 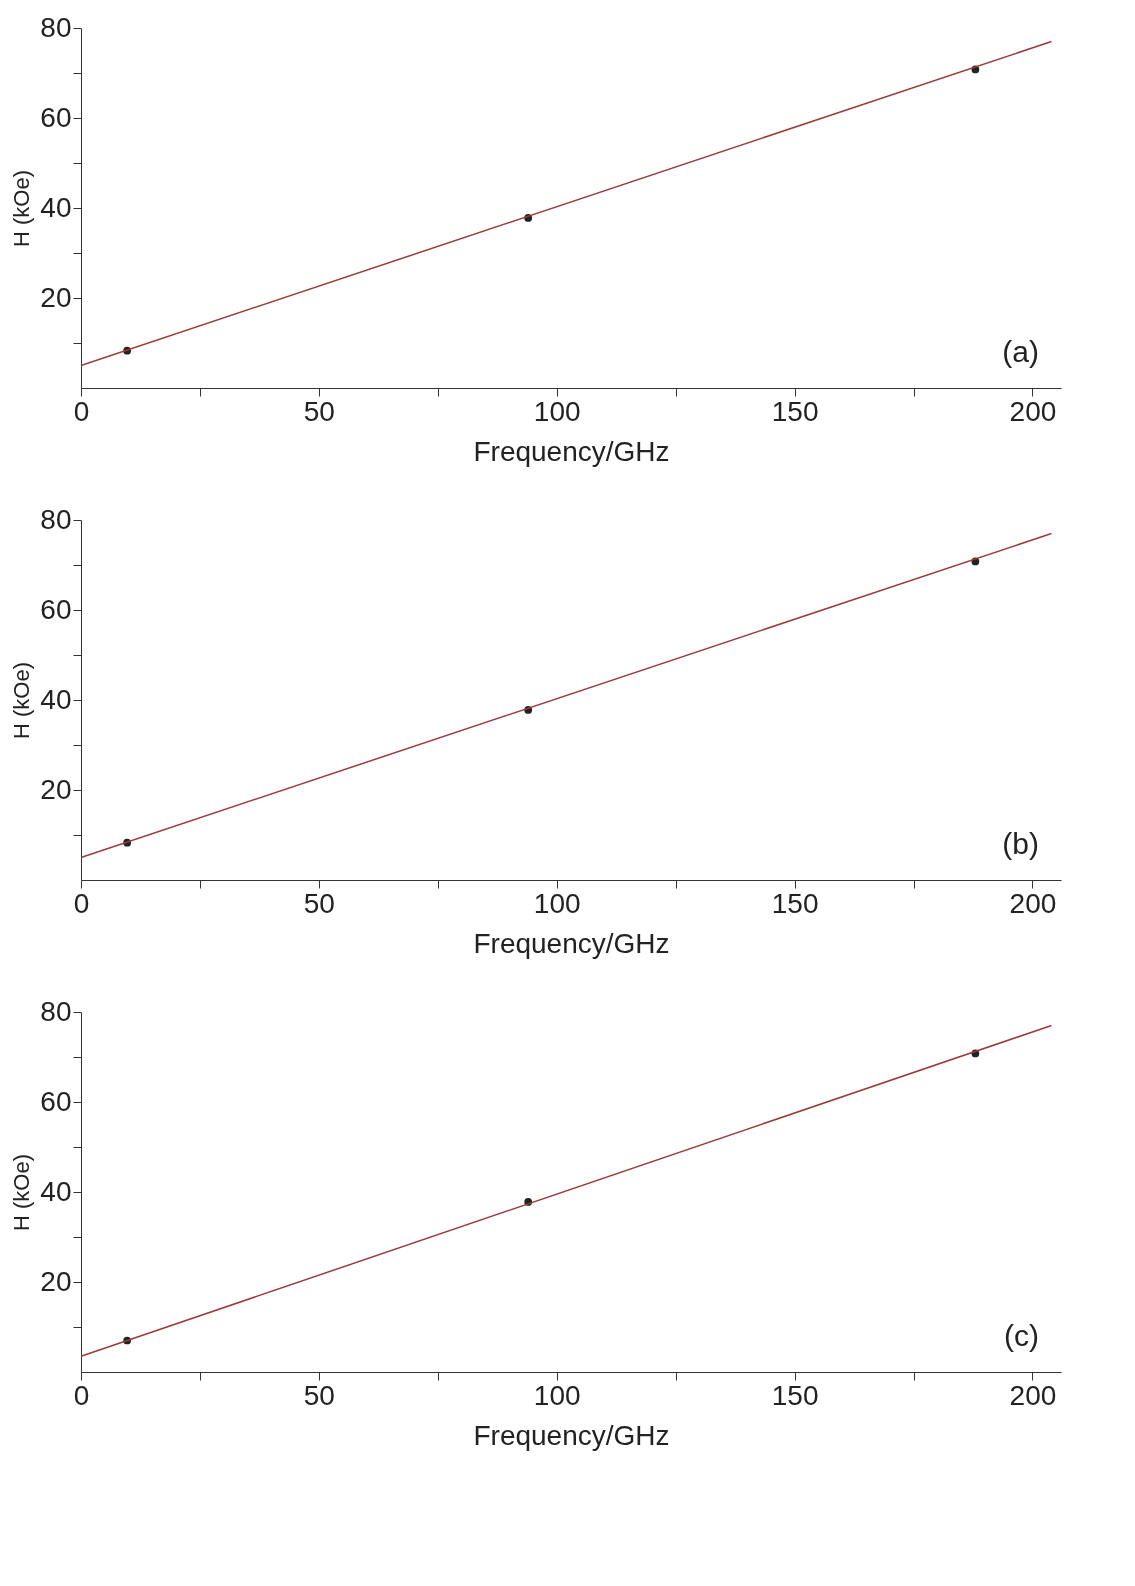 What do you see at coordinates (1021, 1335) in the screenshot?
I see `annotation: (c)` at bounding box center [1021, 1335].